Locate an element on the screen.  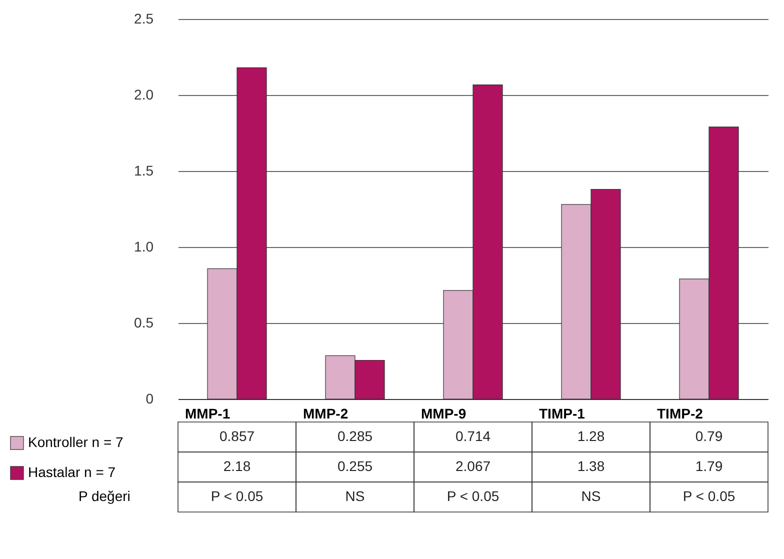
x-tick-label: MMP-1 is located at coordinates (207, 414).